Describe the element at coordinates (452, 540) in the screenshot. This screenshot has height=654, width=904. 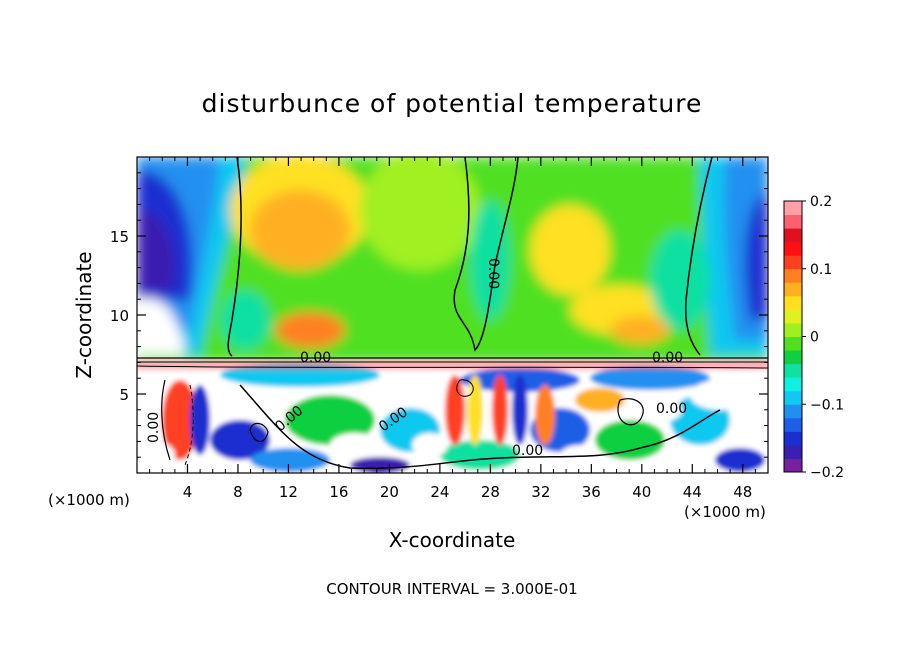
I see `x-axis-label: X-coordinate` at that location.